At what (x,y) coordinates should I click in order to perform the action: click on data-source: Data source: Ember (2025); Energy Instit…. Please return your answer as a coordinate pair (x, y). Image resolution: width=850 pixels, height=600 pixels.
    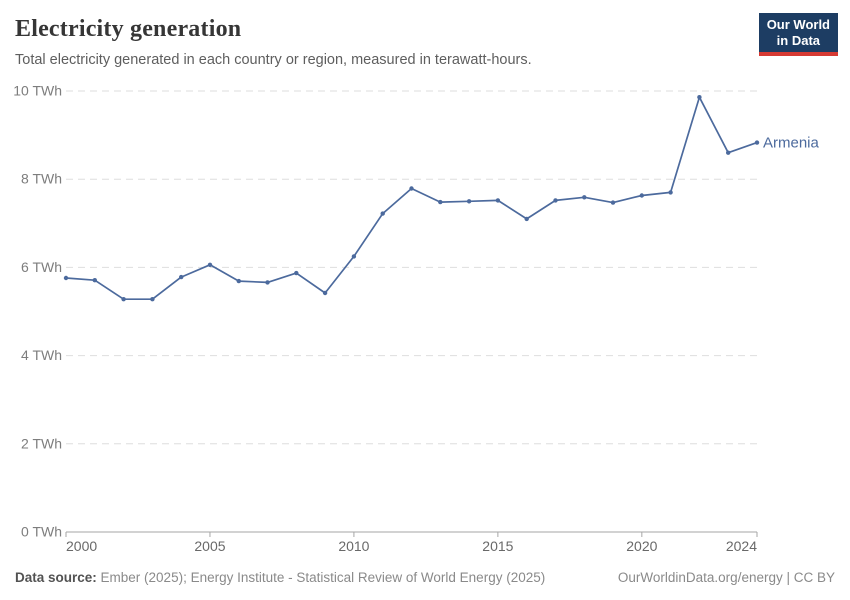
    Looking at the image, I should click on (280, 577).